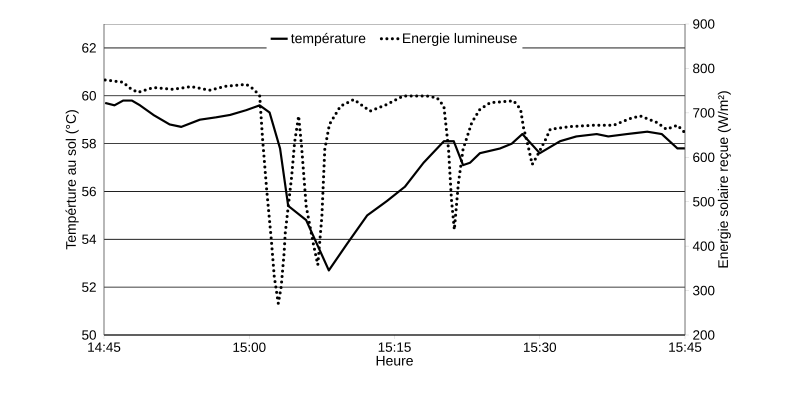 Image resolution: width=798 pixels, height=410 pixels. Describe the element at coordinates (328, 39) in the screenshot. I see `legend-label: température` at that location.